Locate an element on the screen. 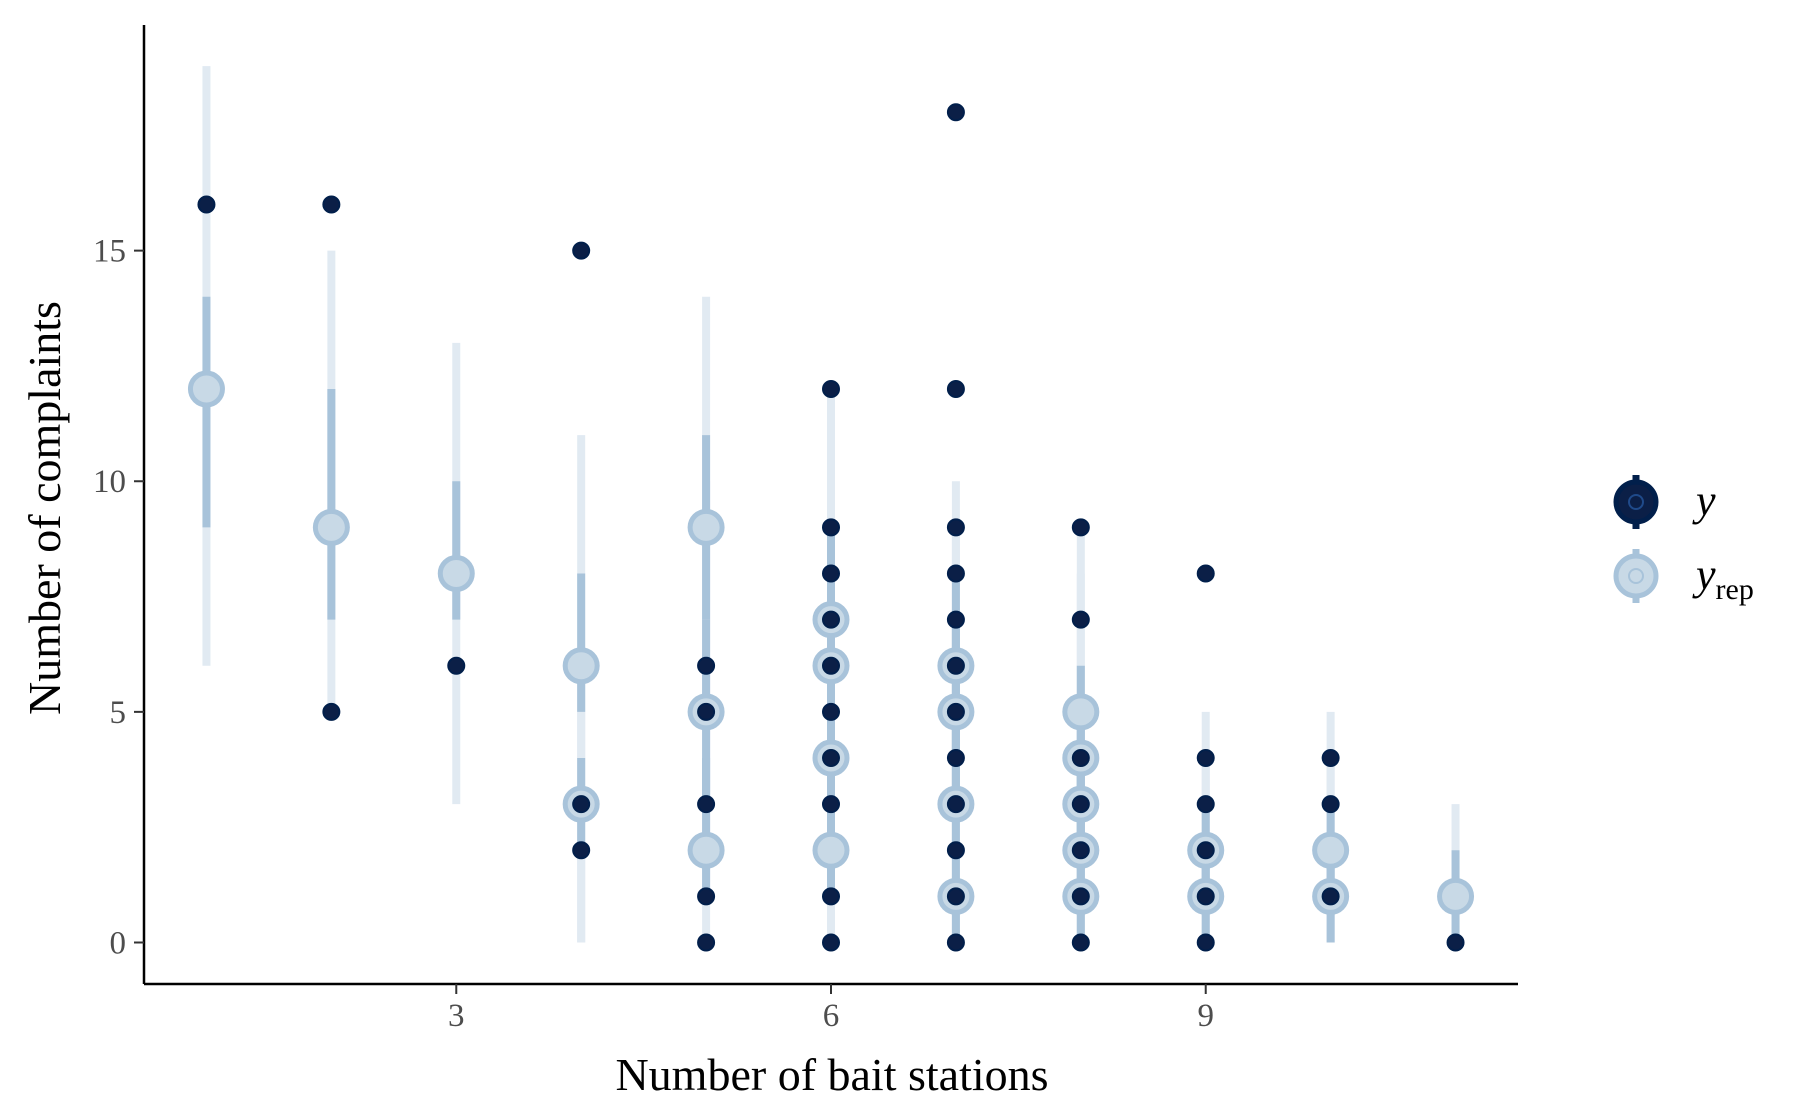  legend-yrep-point is located at coordinates (1636, 576).